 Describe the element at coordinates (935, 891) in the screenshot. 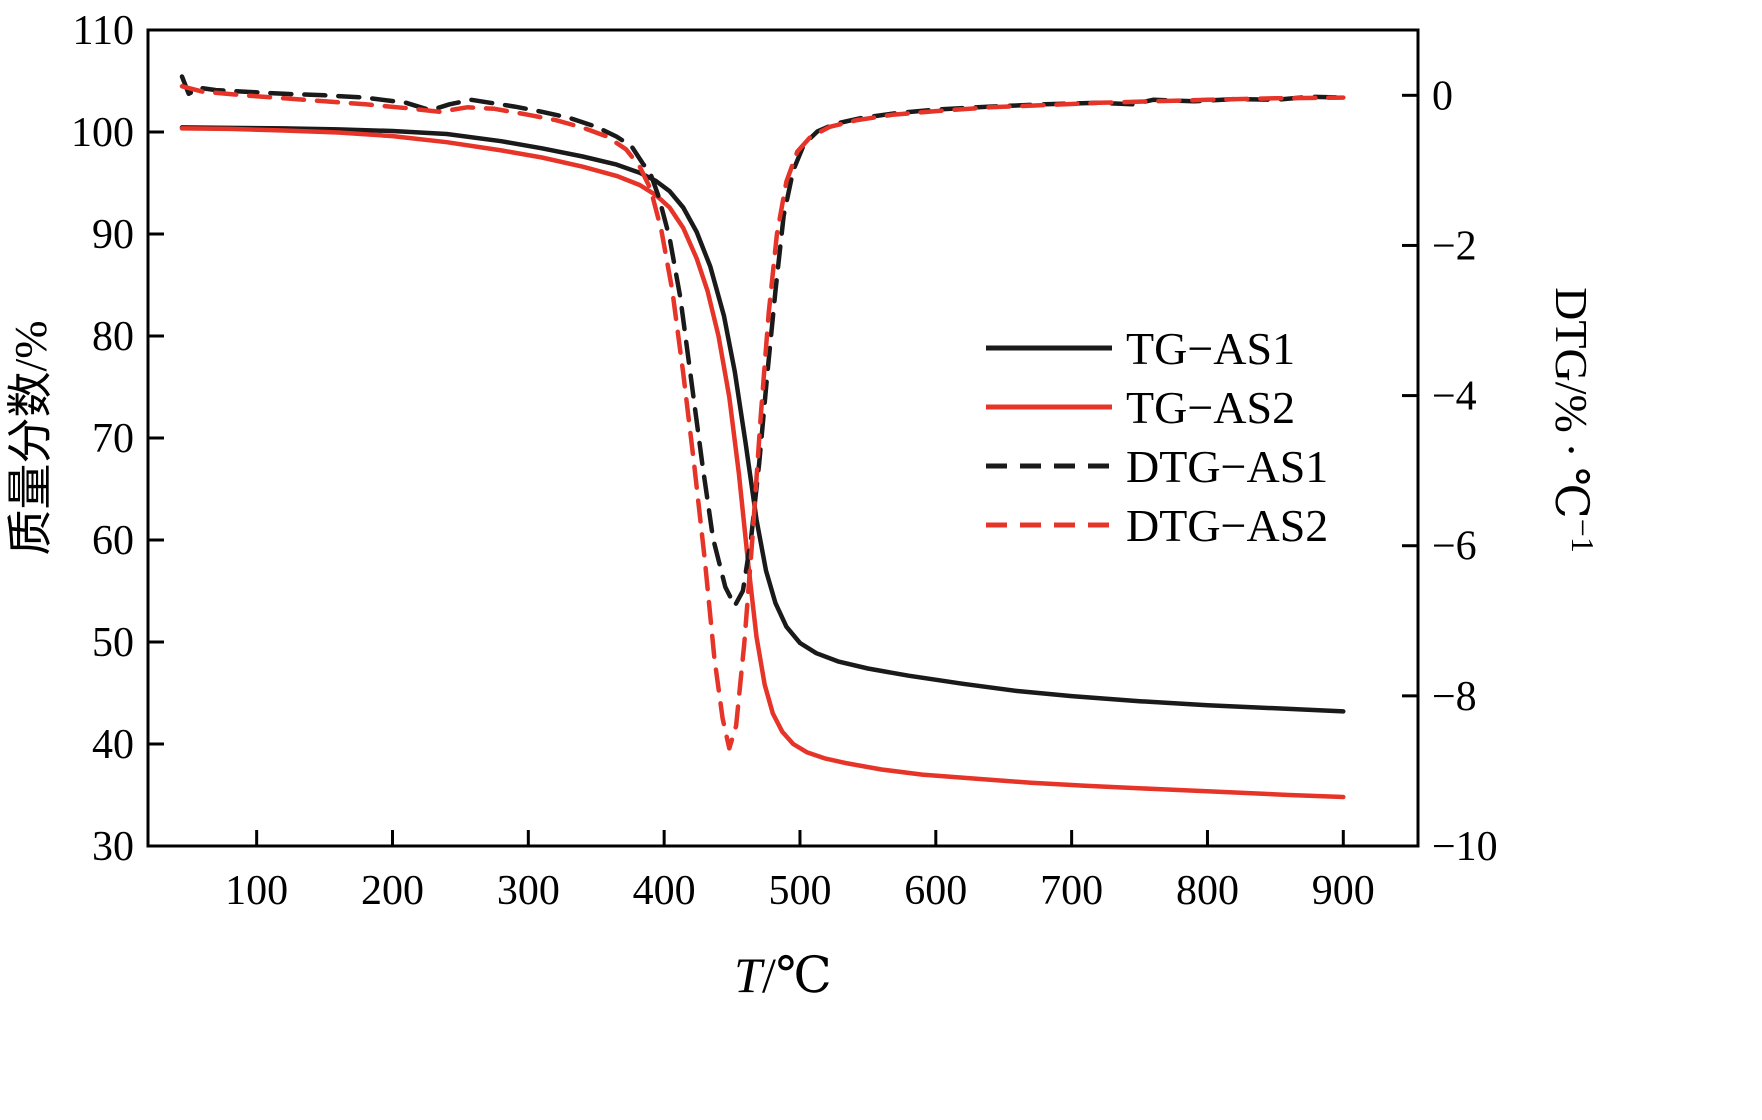

I see `x-axis-tick-label: 600` at that location.